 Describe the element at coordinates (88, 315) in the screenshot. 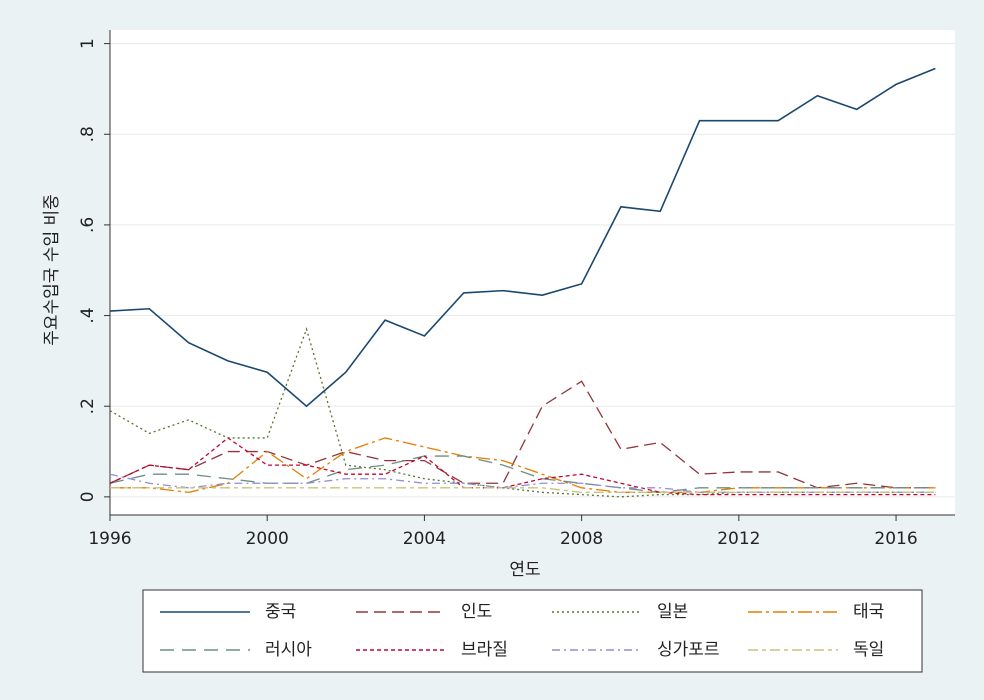

I see `y-tick-label: .4` at that location.